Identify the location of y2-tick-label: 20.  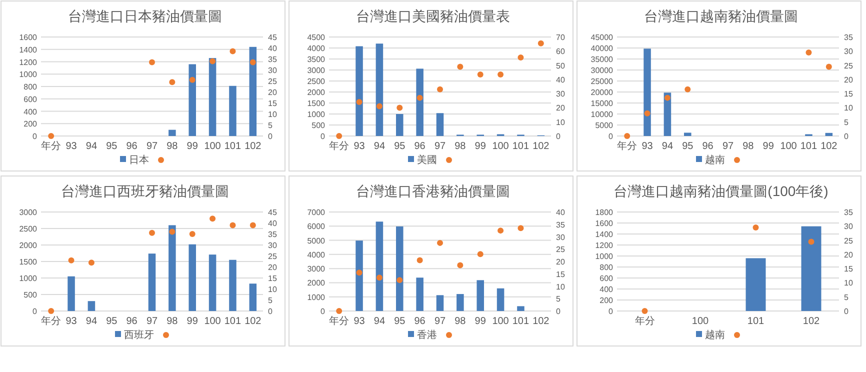
(561, 108).